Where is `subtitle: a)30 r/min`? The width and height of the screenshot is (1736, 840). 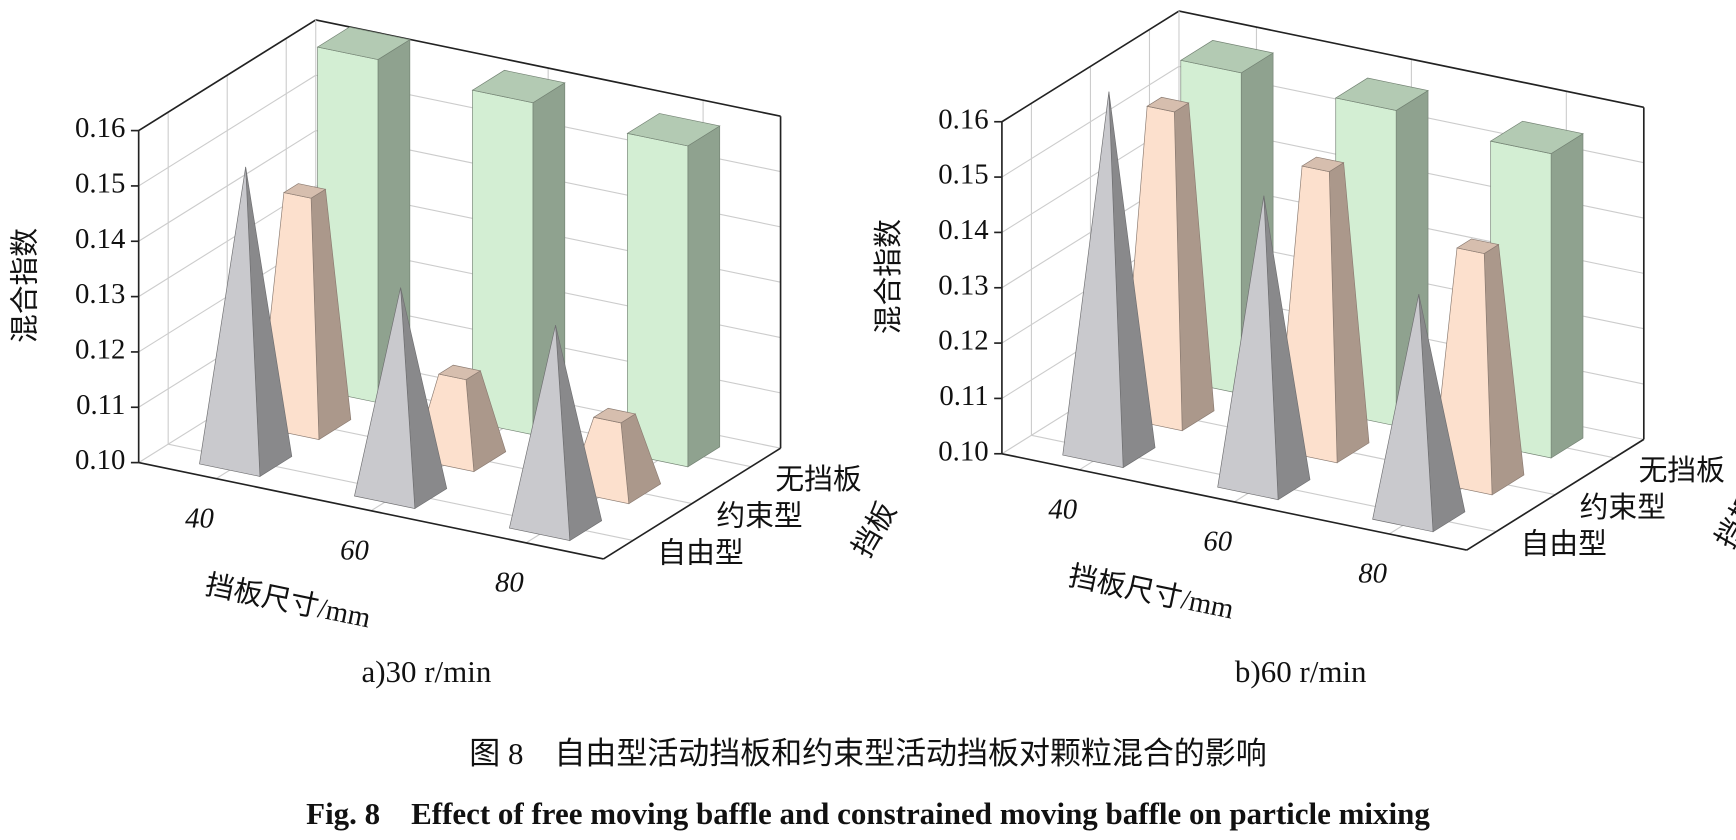
subtitle: a)30 r/min is located at coordinates (426, 671).